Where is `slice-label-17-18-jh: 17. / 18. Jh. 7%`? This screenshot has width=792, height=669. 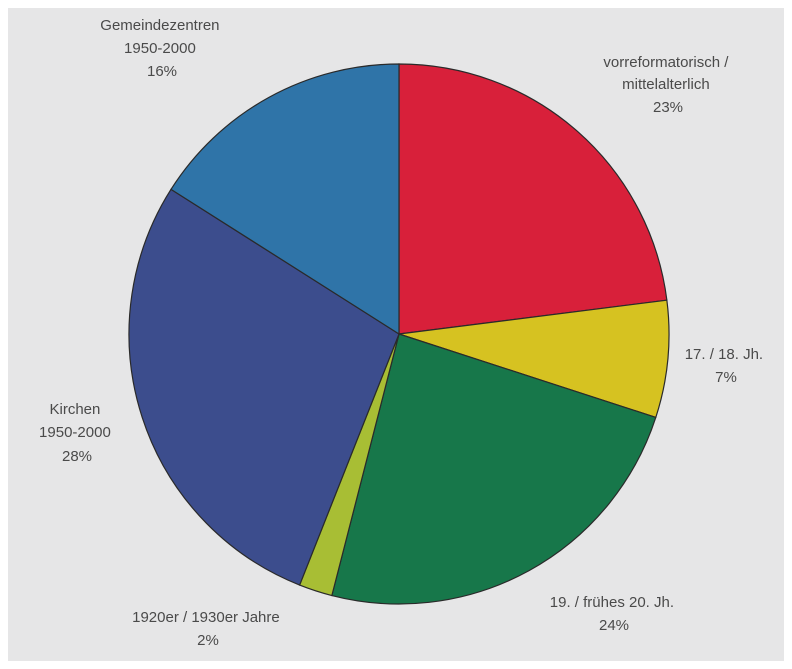
slice-label-17-18-jh: 17. / 18. Jh. 7% is located at coordinates (726, 366).